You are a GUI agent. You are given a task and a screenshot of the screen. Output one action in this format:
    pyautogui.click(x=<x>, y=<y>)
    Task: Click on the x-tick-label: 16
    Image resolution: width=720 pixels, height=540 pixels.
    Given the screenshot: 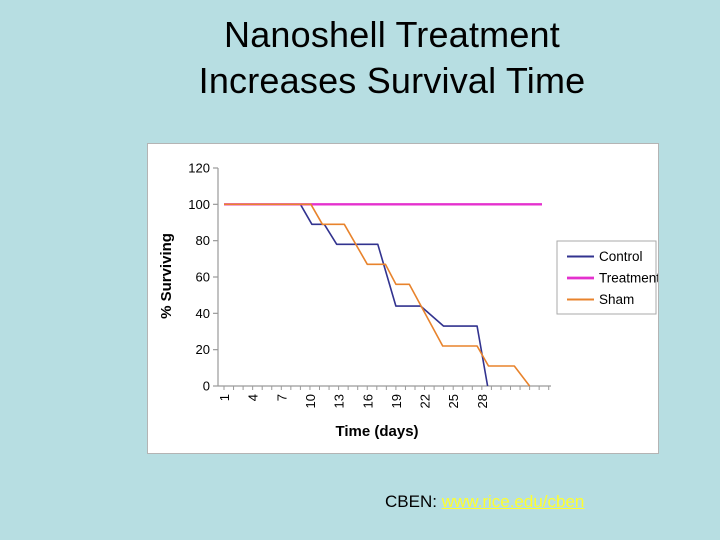 What is the action you would take?
    pyautogui.click(x=367, y=401)
    